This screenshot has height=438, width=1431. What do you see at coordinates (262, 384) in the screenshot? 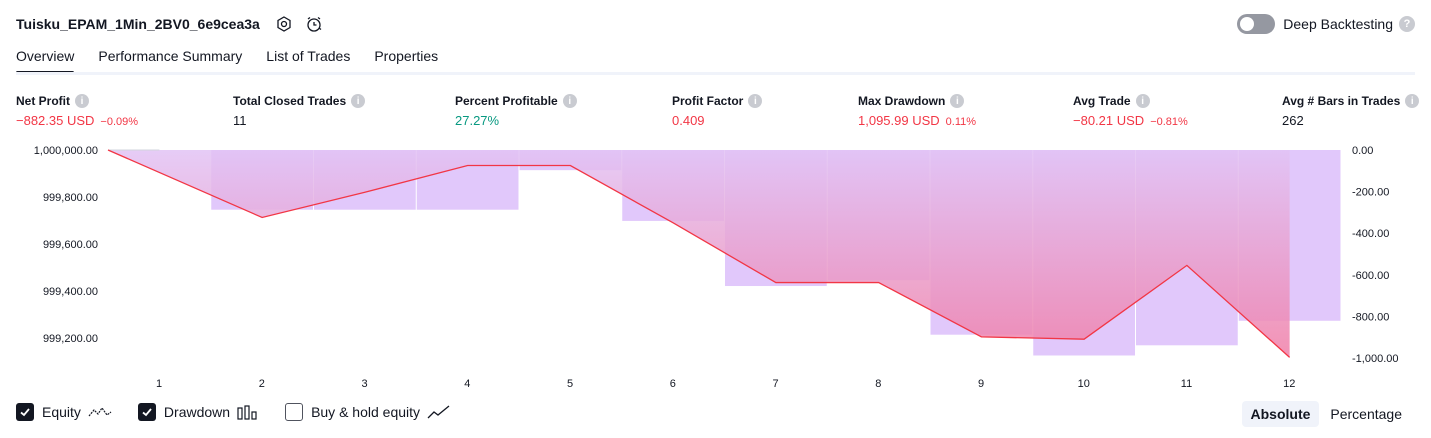
I see `x-axis-tick: 2` at bounding box center [262, 384].